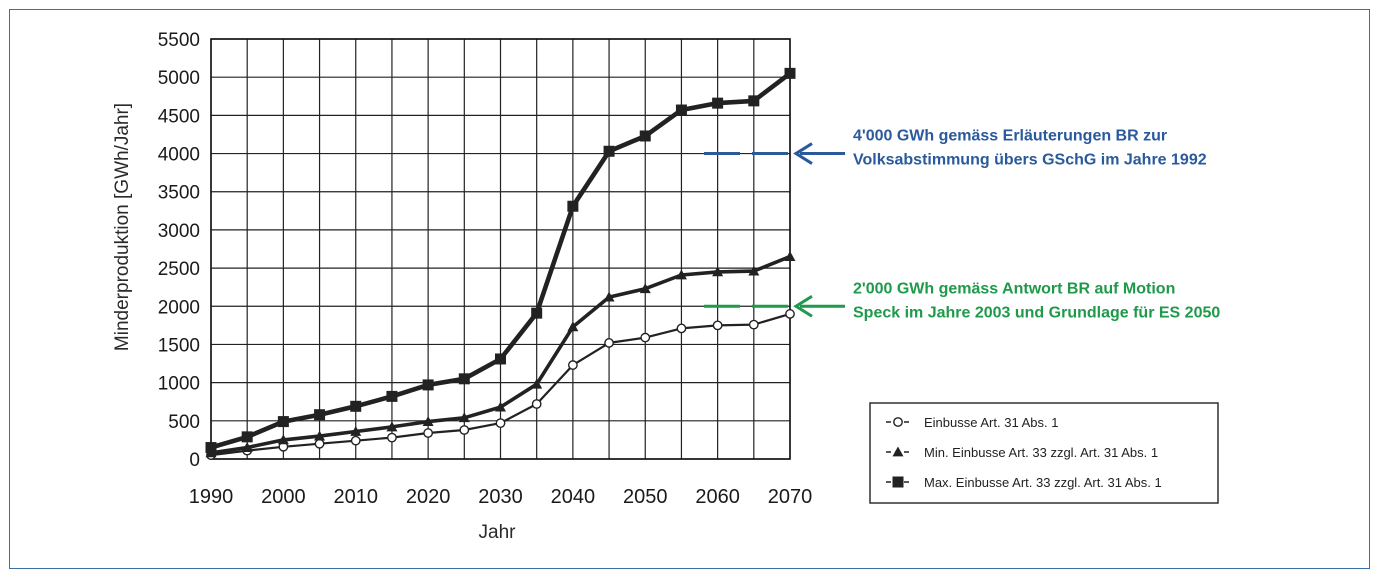 Image resolution: width=1379 pixels, height=569 pixels. Describe the element at coordinates (179, 345) in the screenshot. I see `y-tick-label: 1500` at that location.